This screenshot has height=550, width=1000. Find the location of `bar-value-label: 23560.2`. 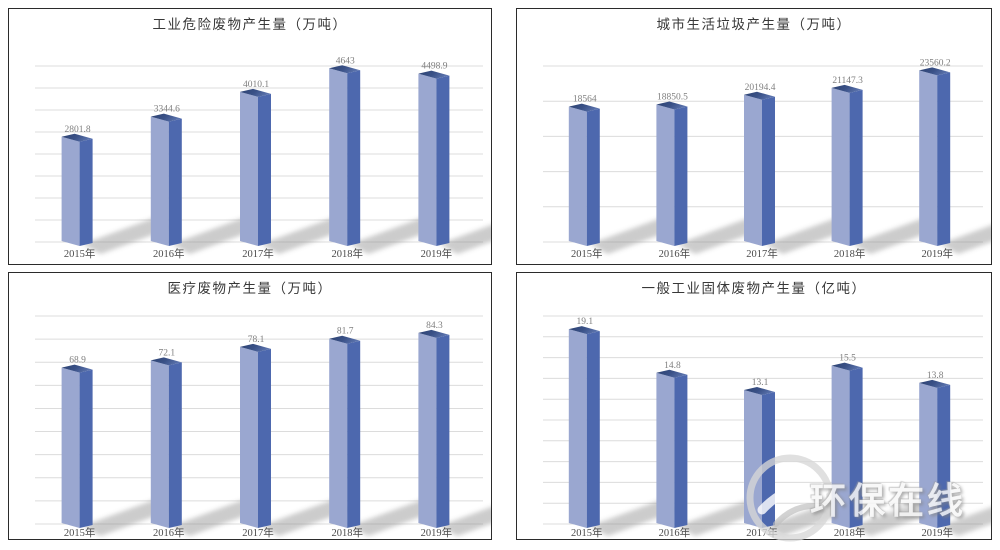

bar-value-label: 23560.2 is located at coordinates (935, 63).